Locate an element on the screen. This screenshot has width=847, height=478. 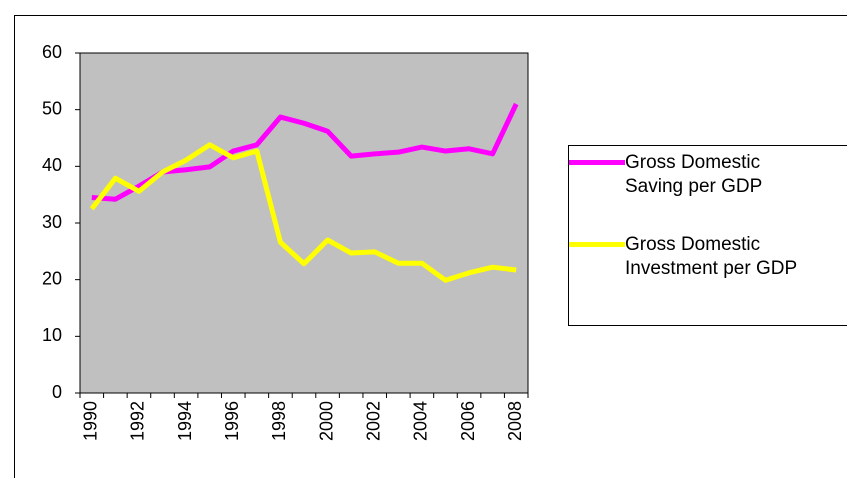
legend-label: Gross Domestic Saving per GDP is located at coordinates (694, 174).